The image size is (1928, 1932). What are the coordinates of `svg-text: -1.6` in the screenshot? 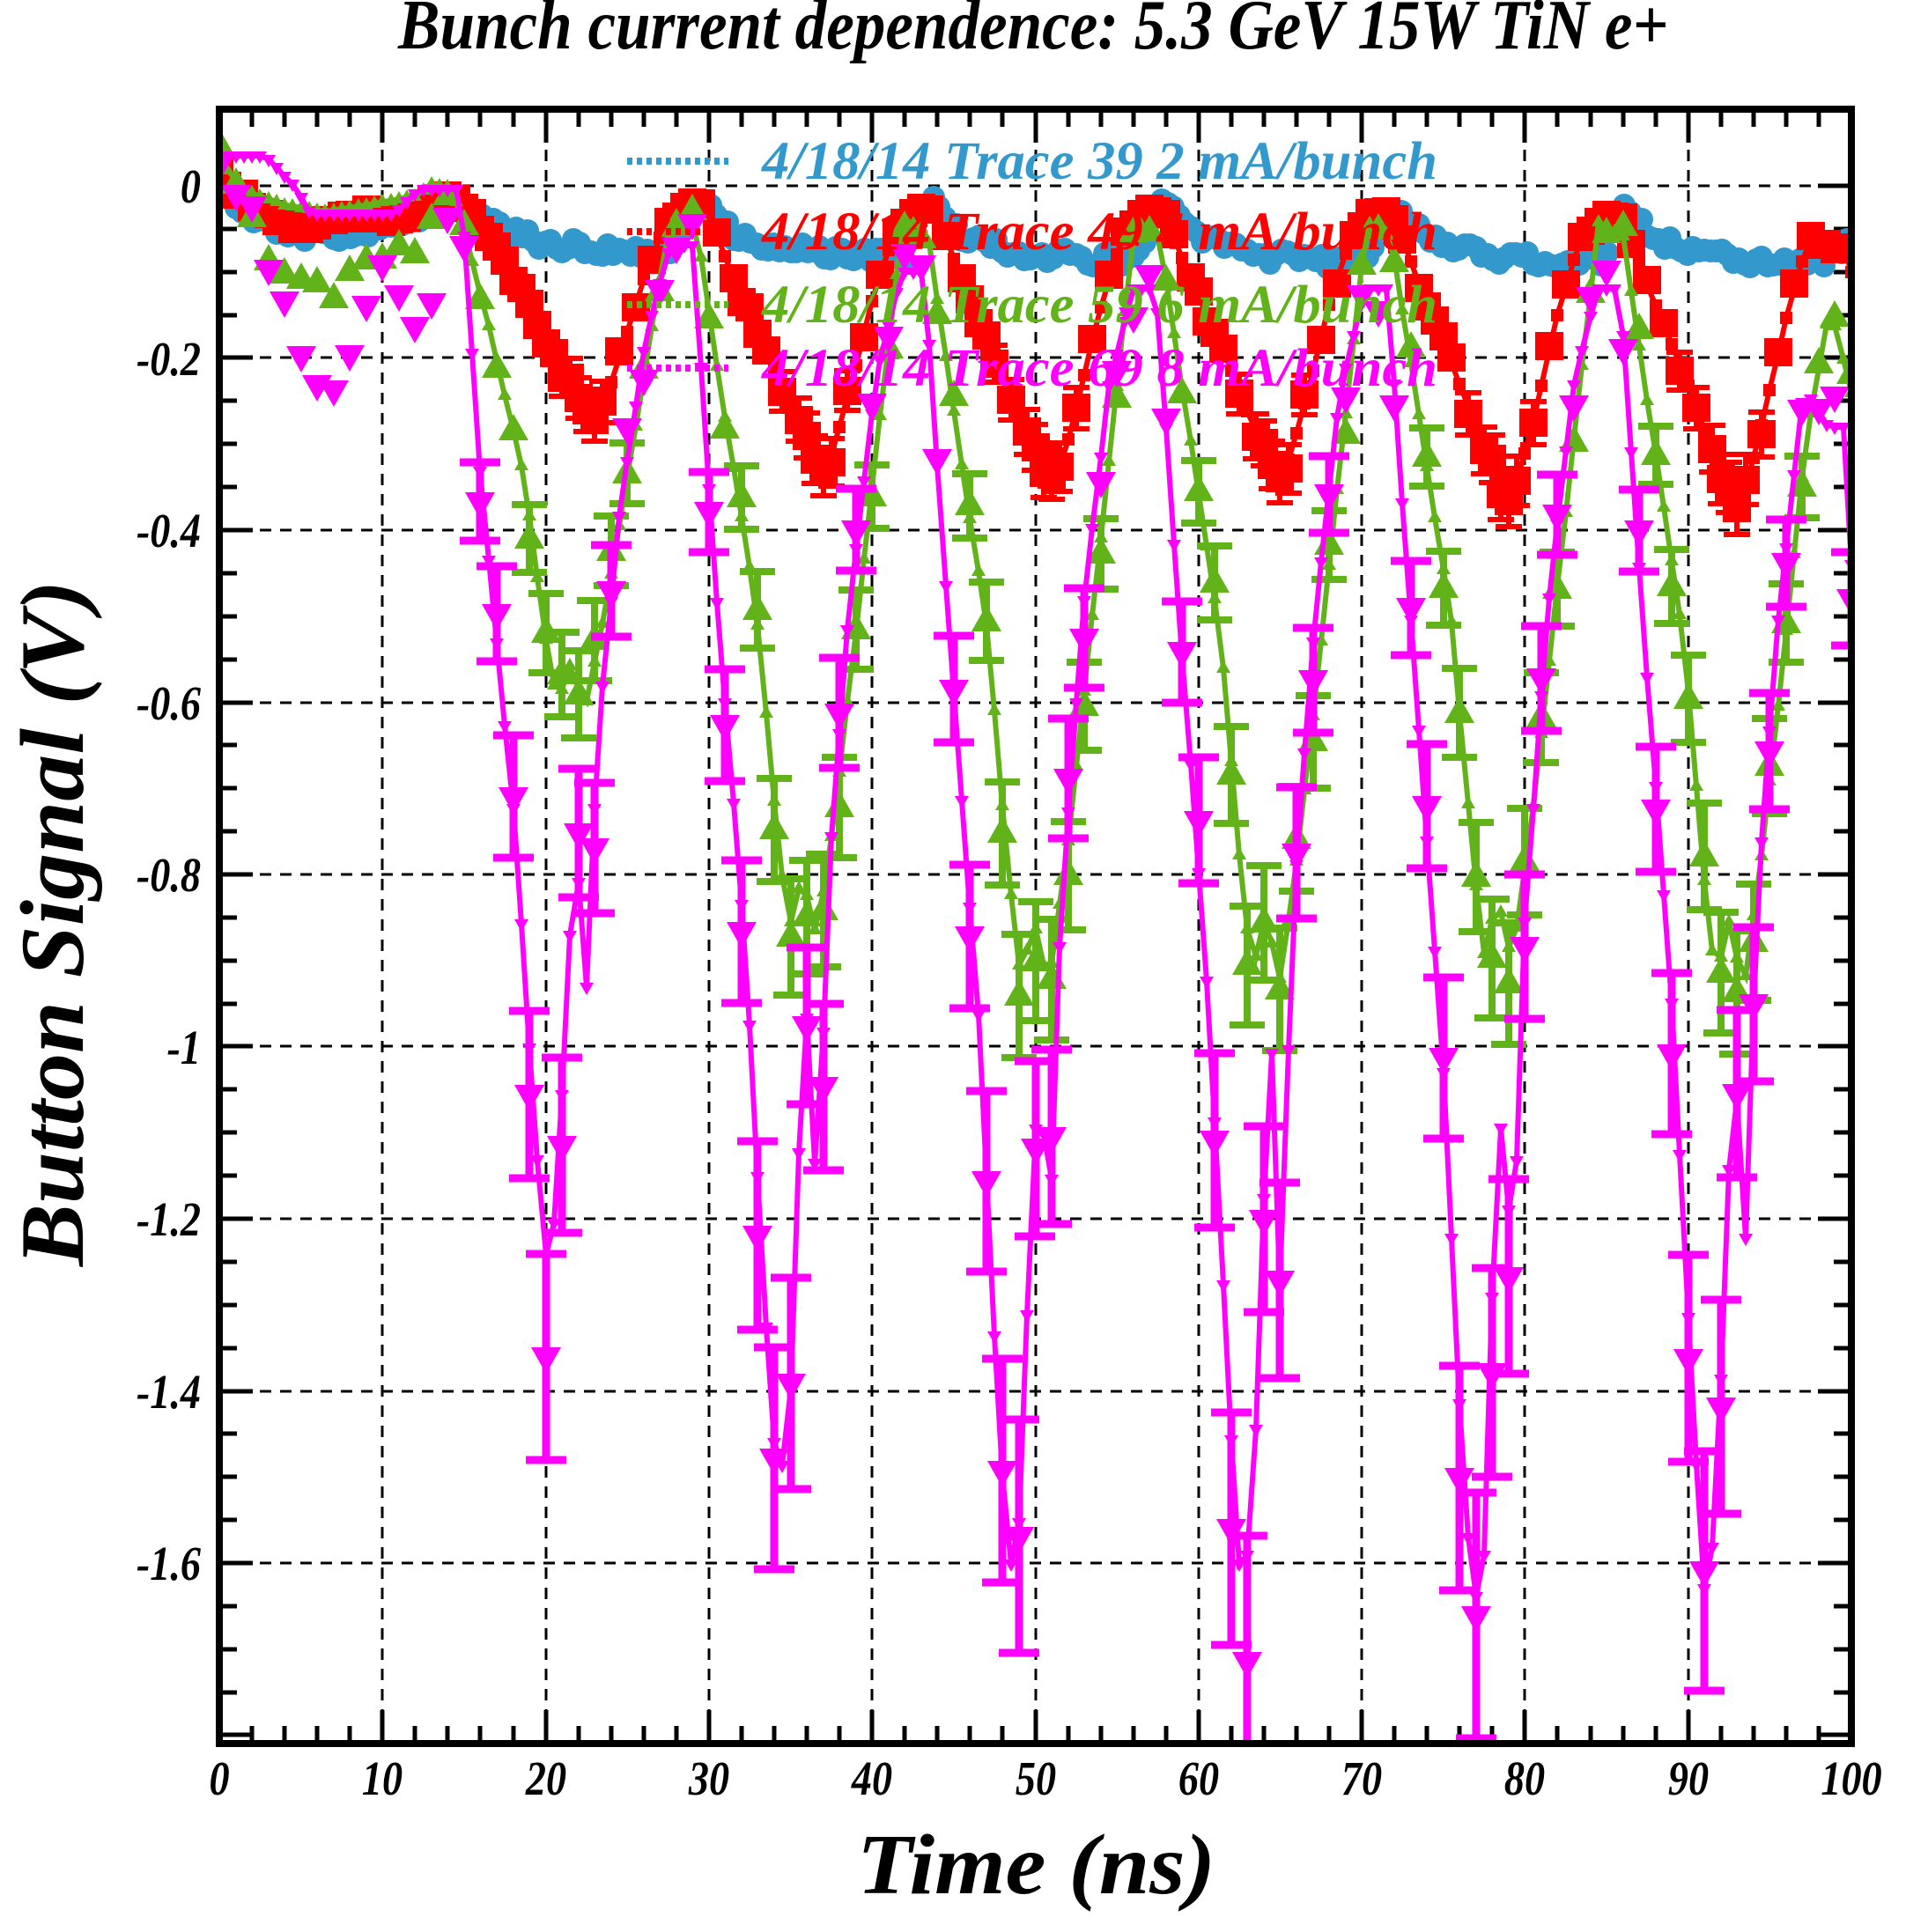 It's located at (169, 1563).